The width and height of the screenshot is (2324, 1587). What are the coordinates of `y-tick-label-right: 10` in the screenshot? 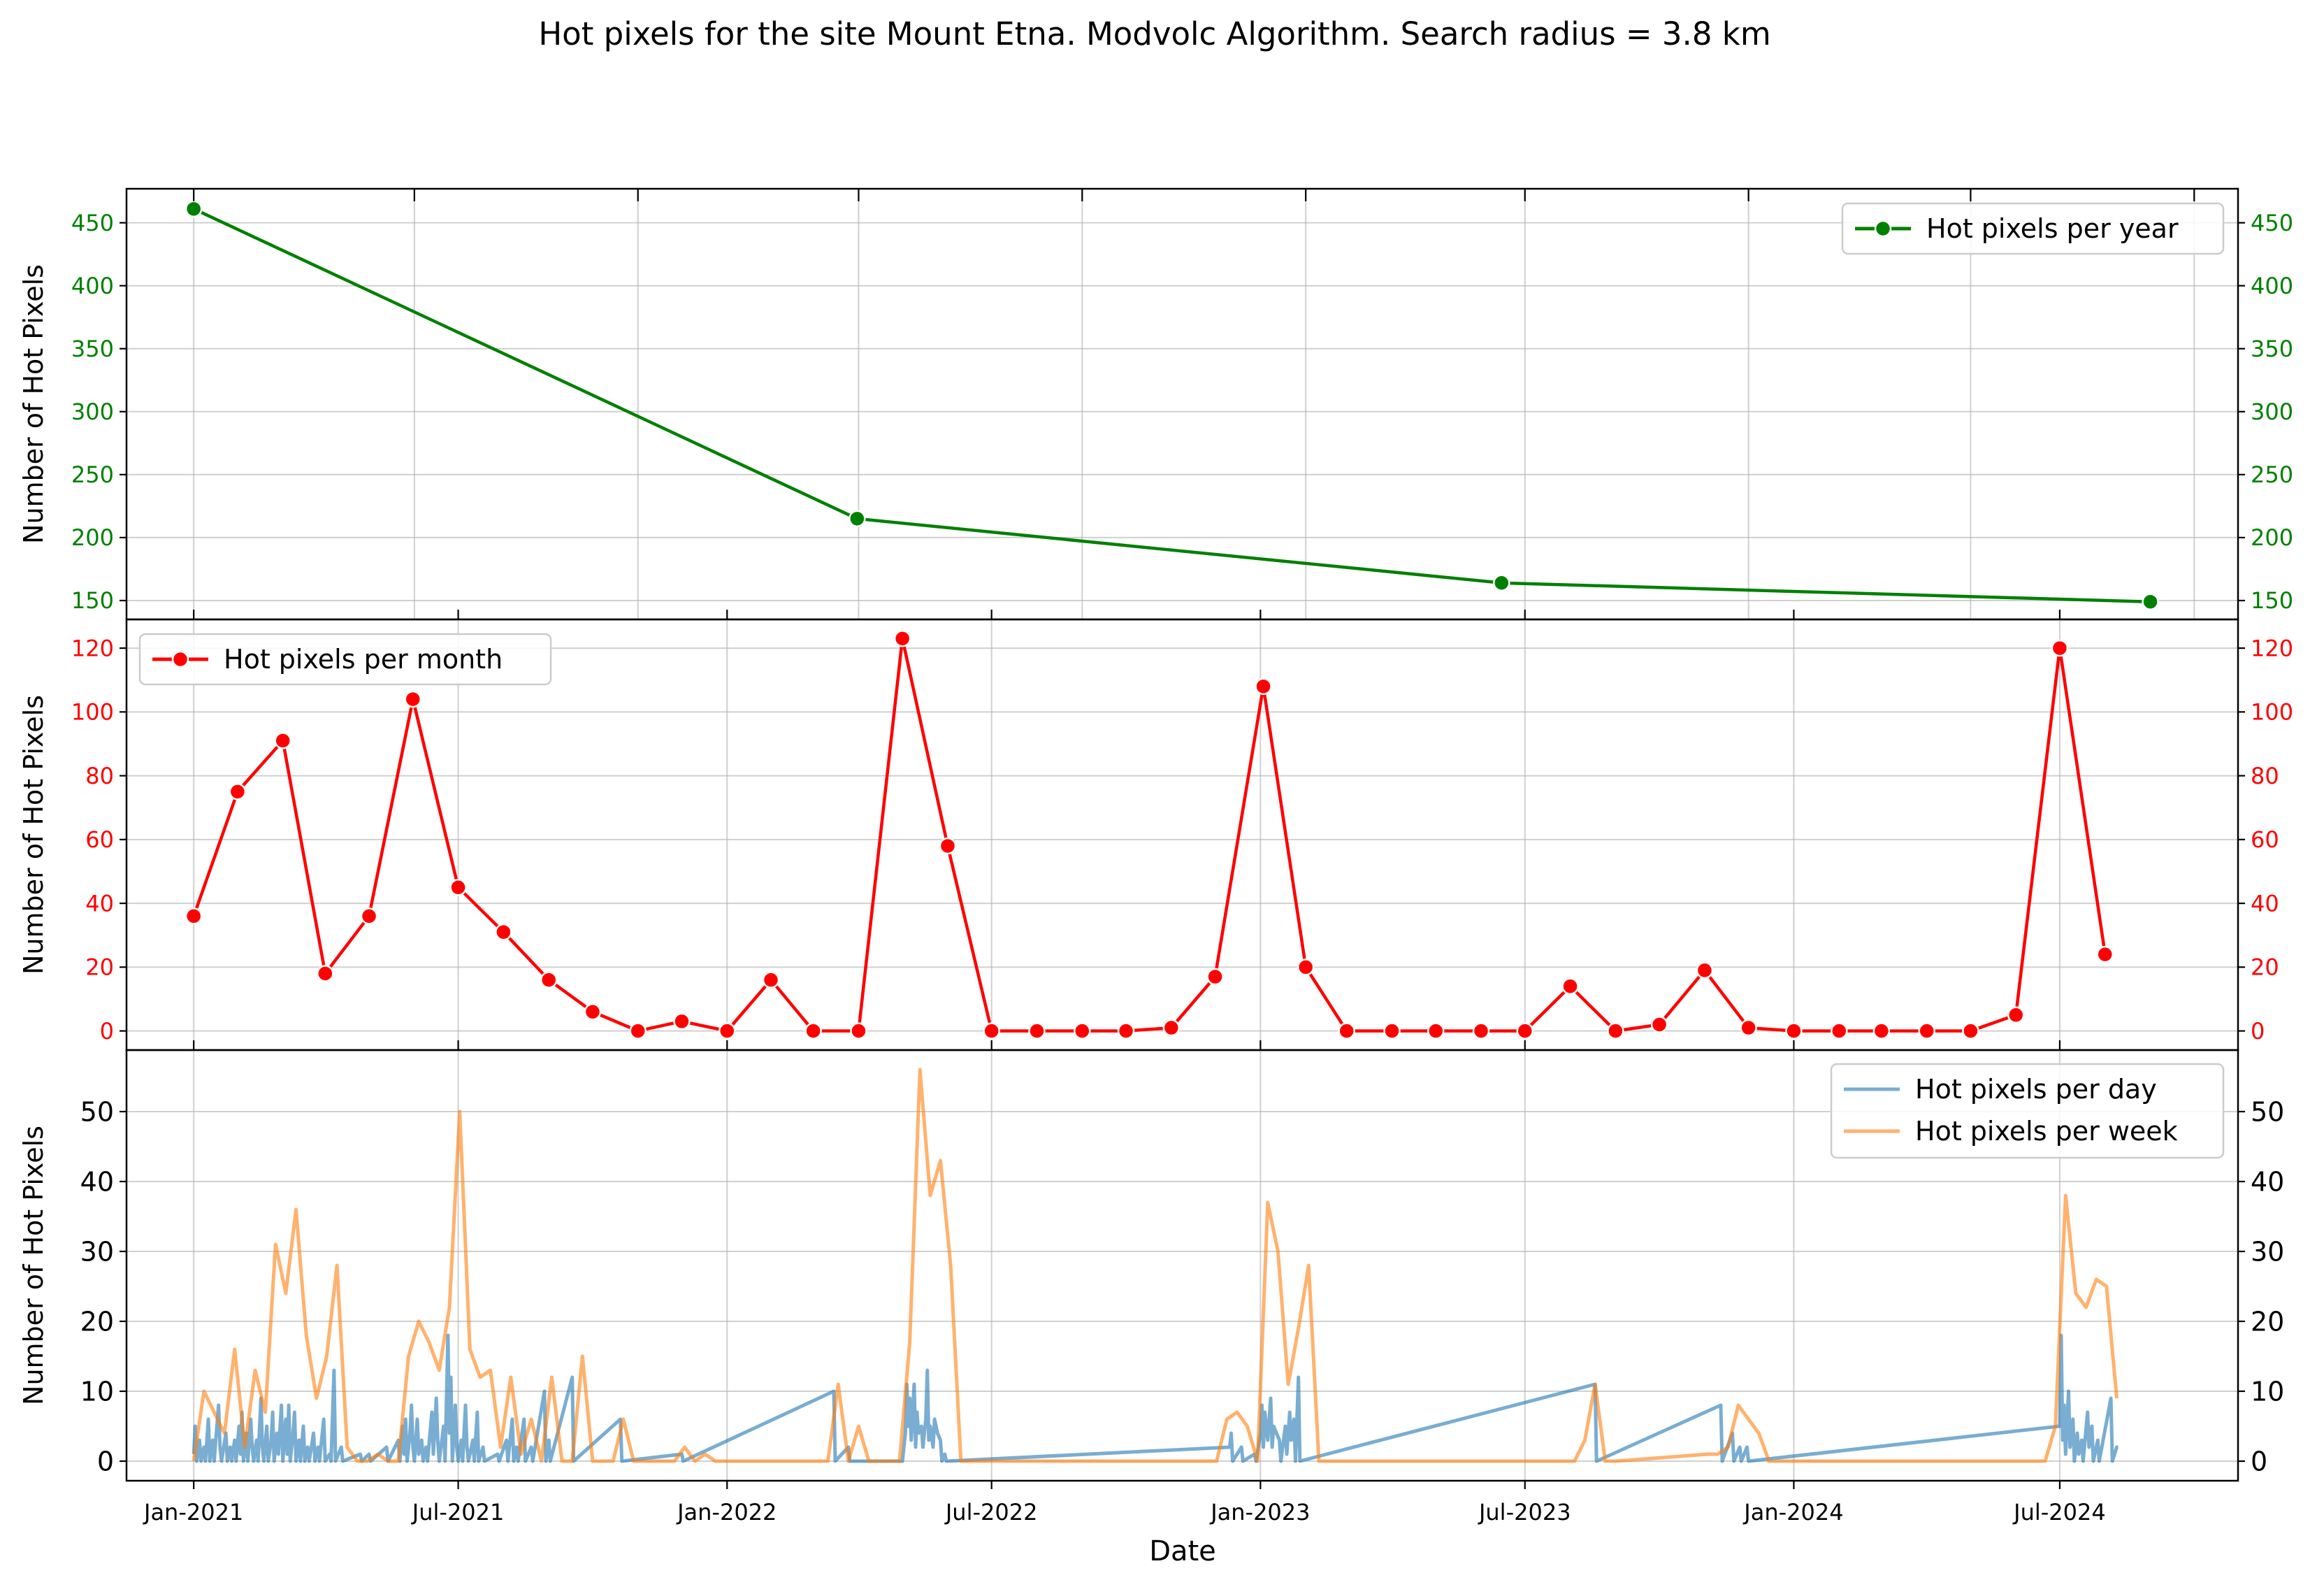 It's located at (2267, 1391).